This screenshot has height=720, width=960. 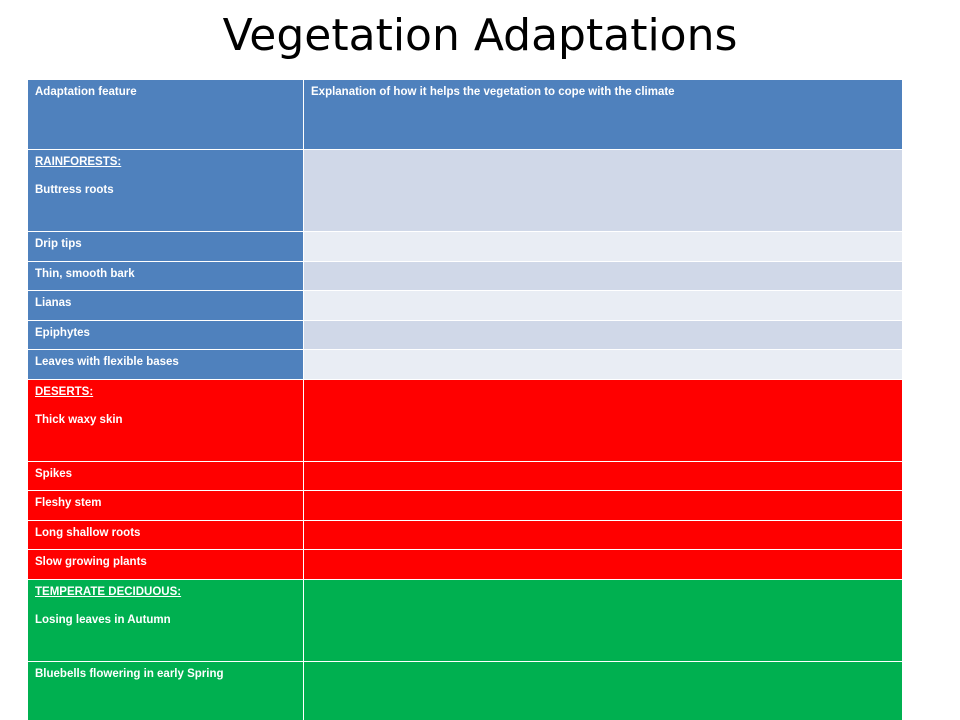 What do you see at coordinates (108, 591) in the screenshot?
I see `section-heading-temperate: TEMPERATE DECIDUOUS:` at bounding box center [108, 591].